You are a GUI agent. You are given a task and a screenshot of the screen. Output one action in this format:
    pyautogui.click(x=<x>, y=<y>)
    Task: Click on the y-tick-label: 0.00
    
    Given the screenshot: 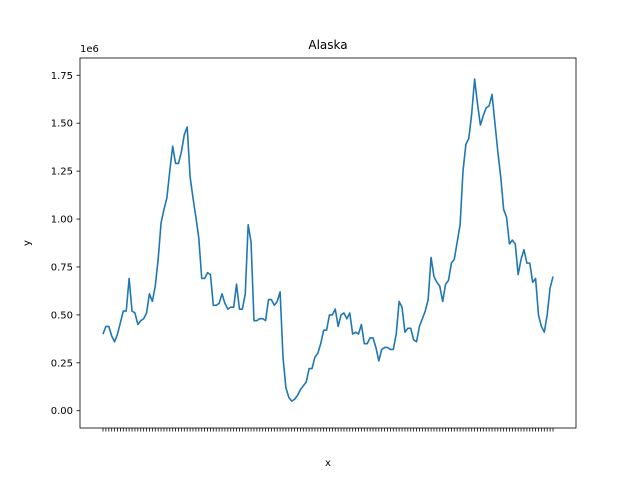 What is the action you would take?
    pyautogui.click(x=62, y=411)
    